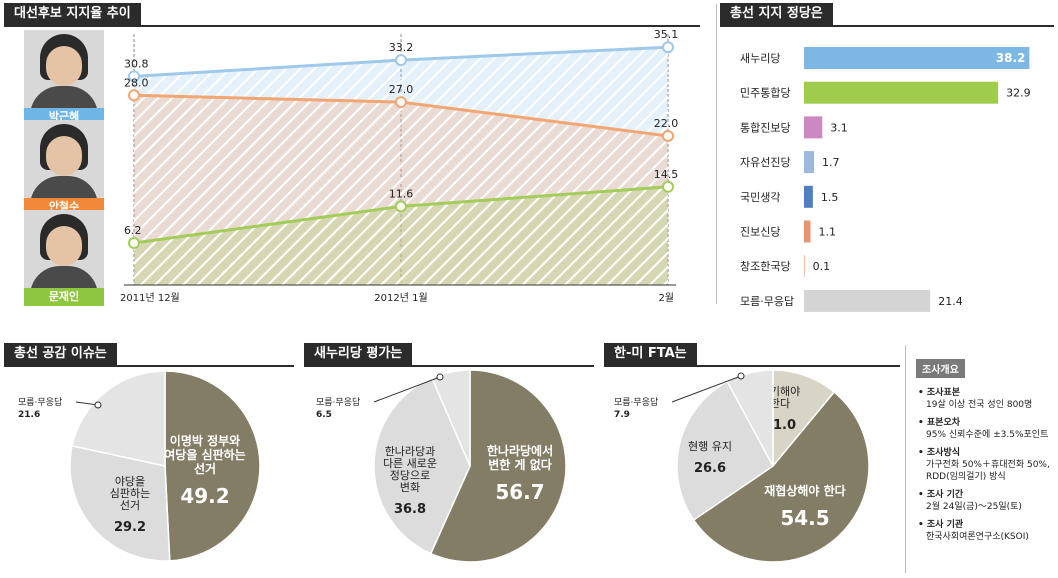 The height and width of the screenshot is (578, 1058). What do you see at coordinates (984, 453) in the screenshot?
I see `survey-item-head: 조사방식` at bounding box center [984, 453].